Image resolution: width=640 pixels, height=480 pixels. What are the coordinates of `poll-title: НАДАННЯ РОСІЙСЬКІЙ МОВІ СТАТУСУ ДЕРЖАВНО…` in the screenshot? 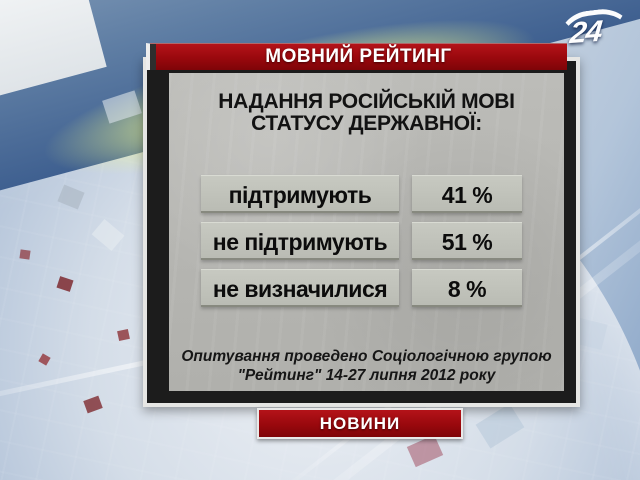 It's located at (366, 113).